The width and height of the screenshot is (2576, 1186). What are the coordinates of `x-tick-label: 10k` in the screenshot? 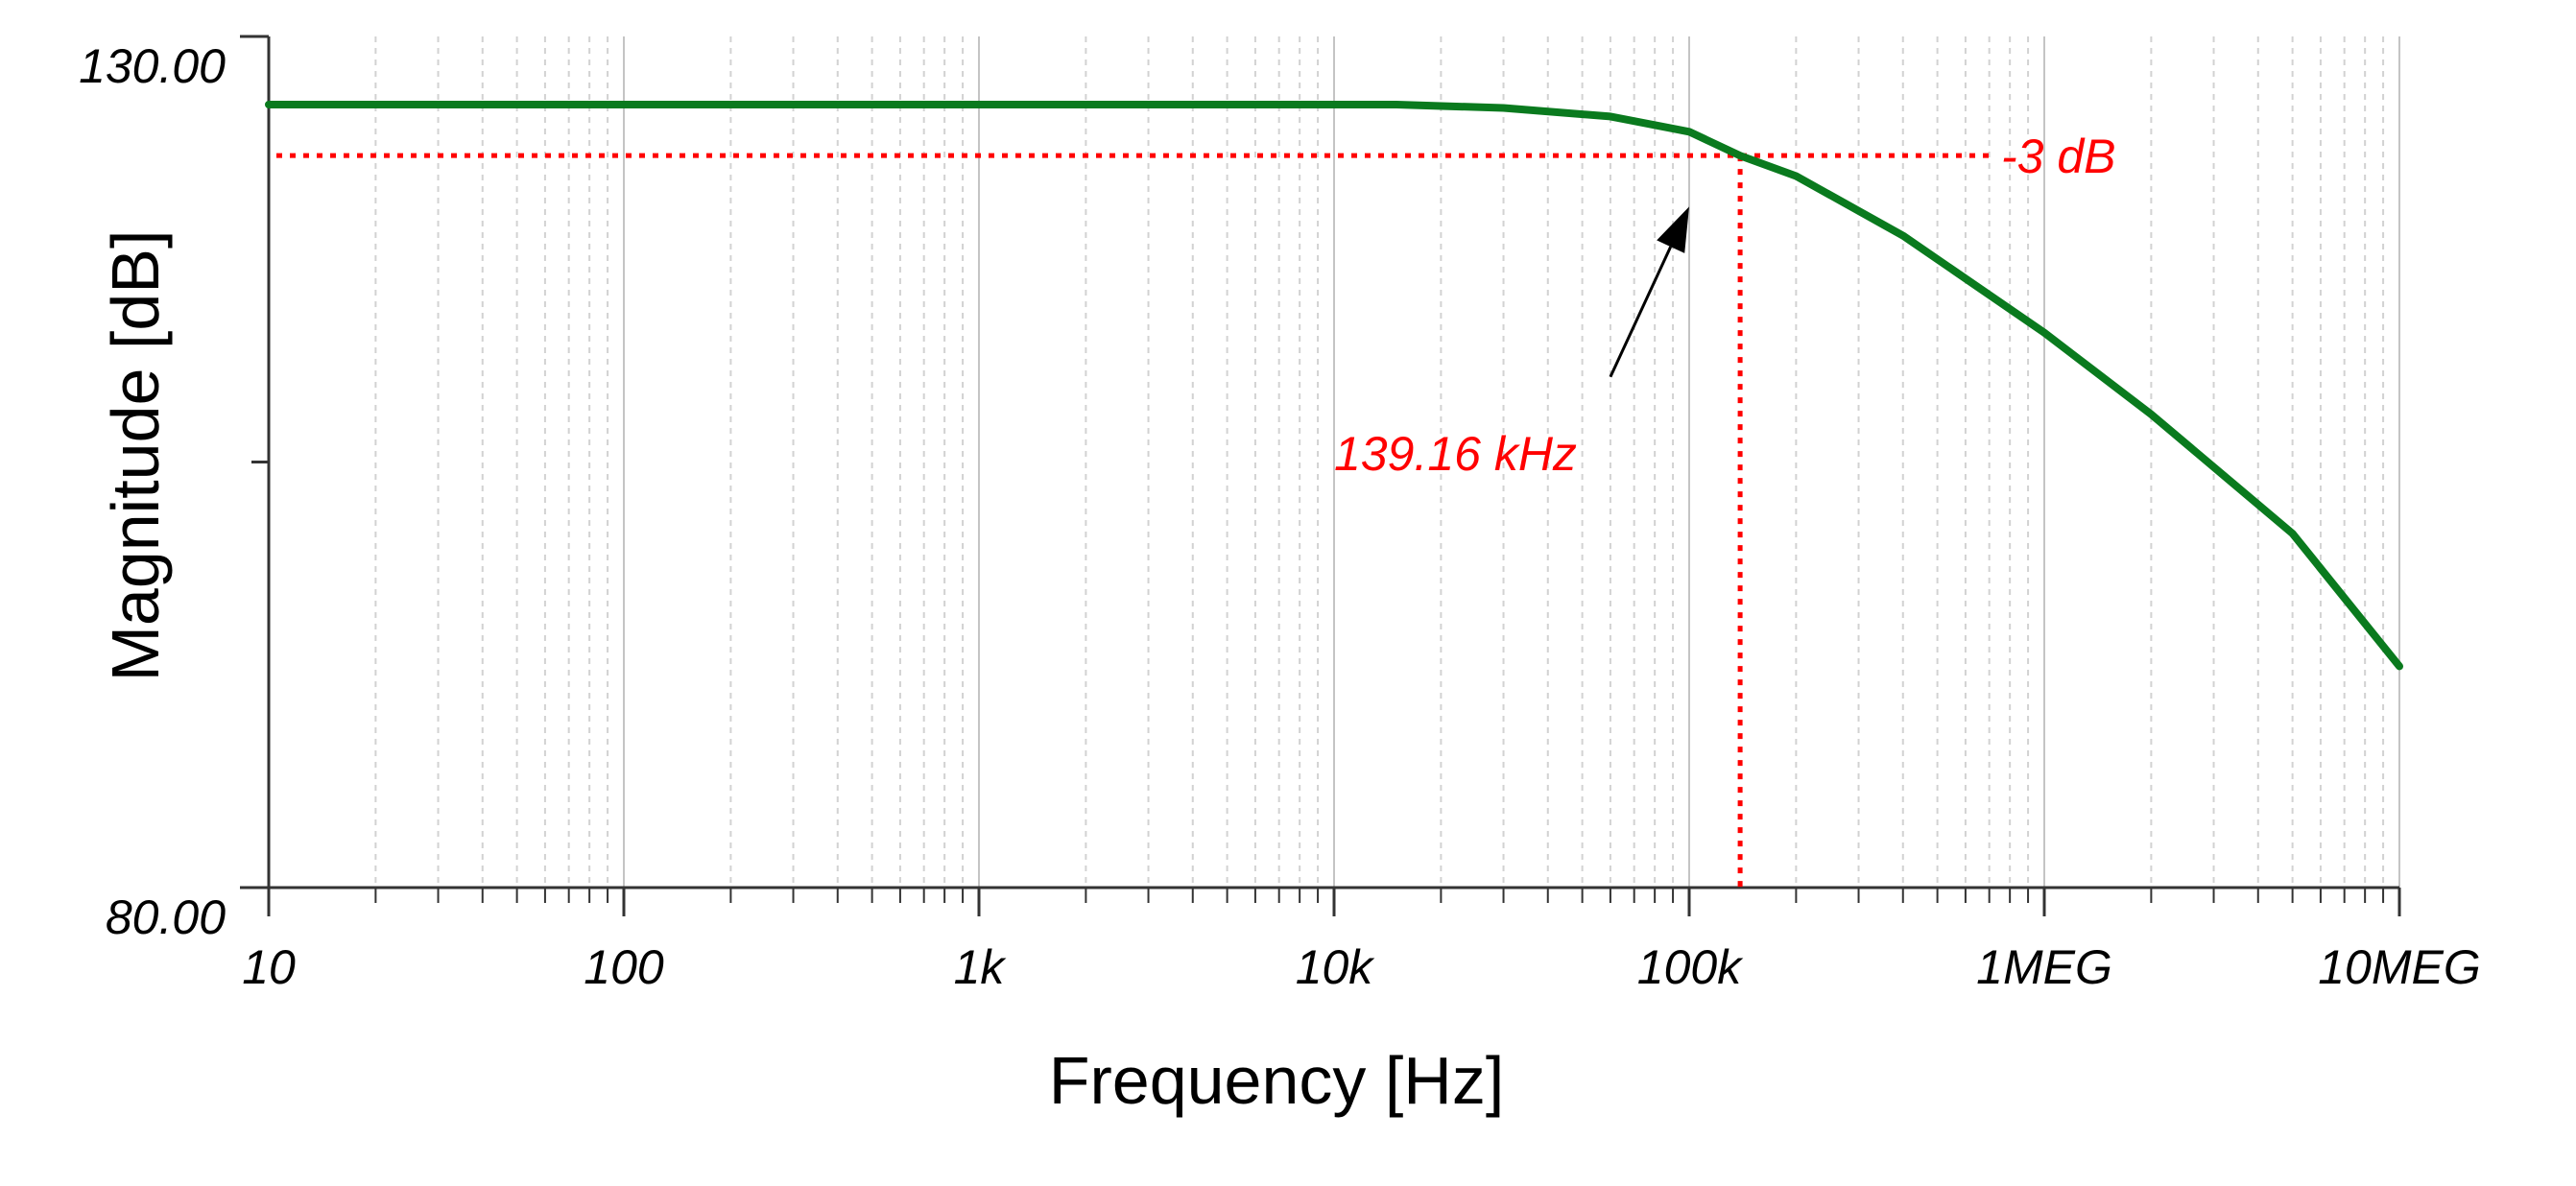 It's located at (1336, 967).